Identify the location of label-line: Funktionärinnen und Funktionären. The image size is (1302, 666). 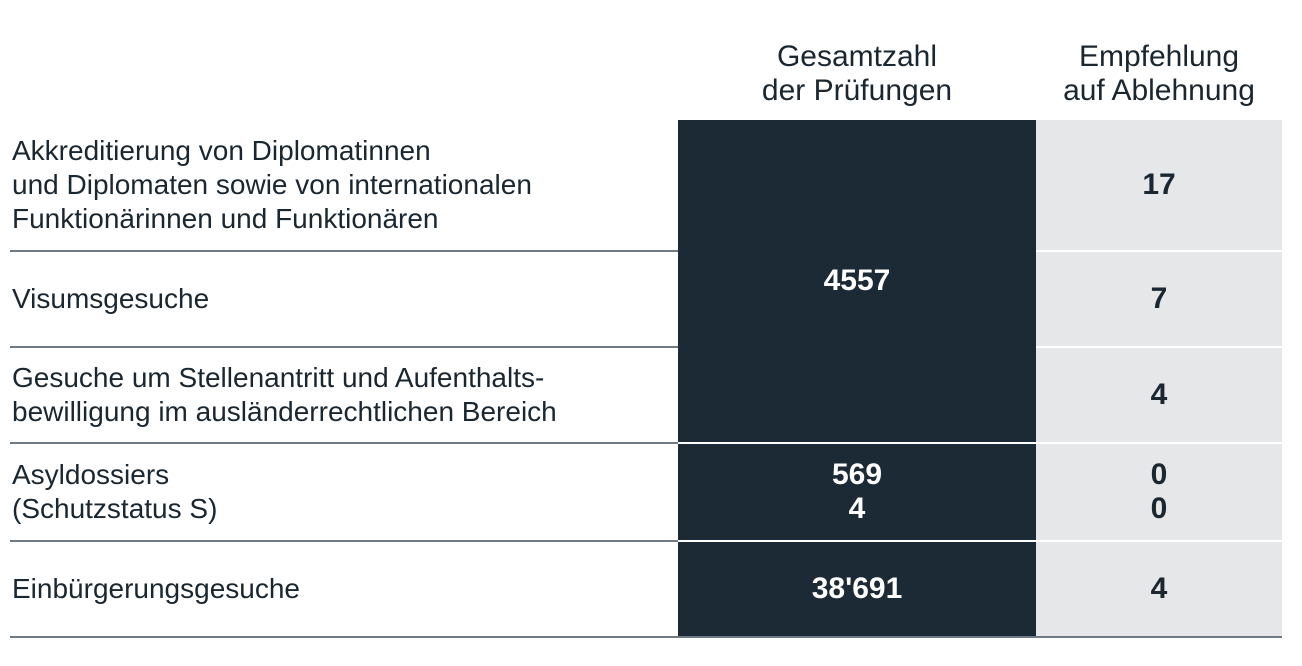
(225, 218).